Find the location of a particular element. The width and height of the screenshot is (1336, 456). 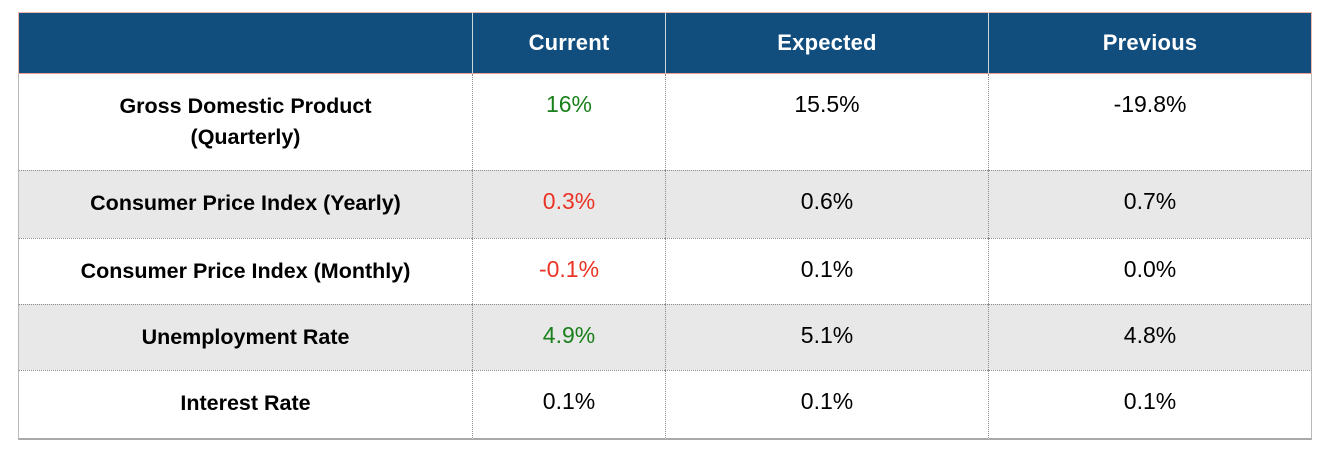

table-row-interest-rate: Interest Rate 0.1% 0.1% 0.1% is located at coordinates (665, 405).